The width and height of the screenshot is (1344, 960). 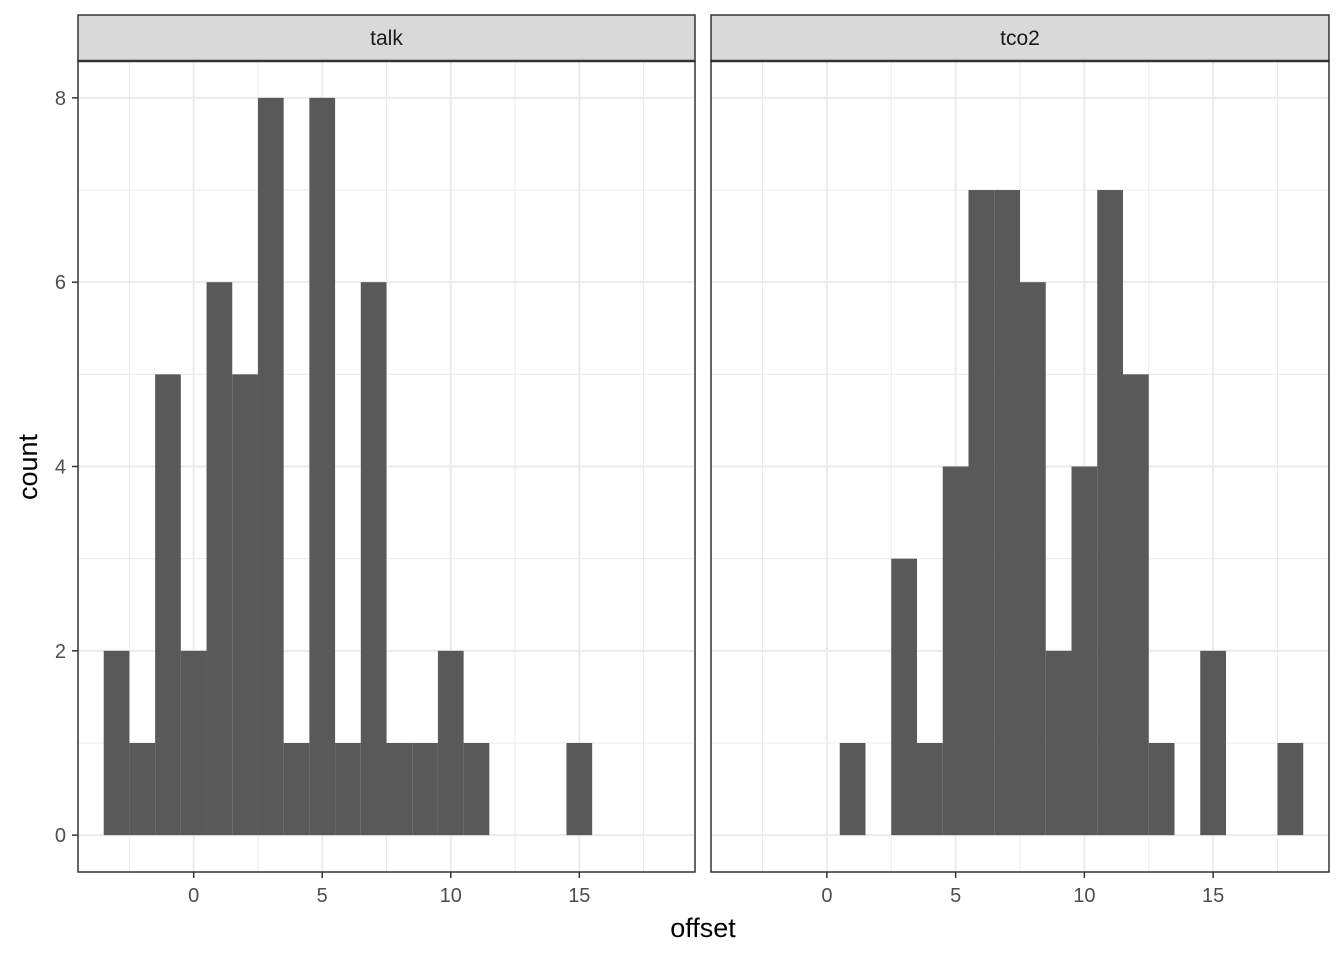 What do you see at coordinates (28, 466) in the screenshot?
I see `y-axis-title: count` at bounding box center [28, 466].